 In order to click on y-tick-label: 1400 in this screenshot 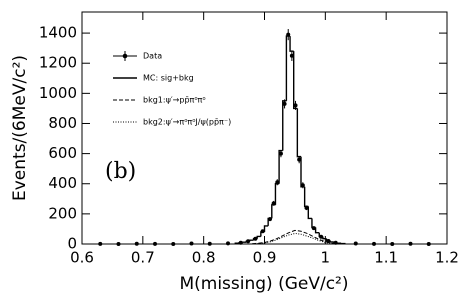, I will do `click(58, 33)`.